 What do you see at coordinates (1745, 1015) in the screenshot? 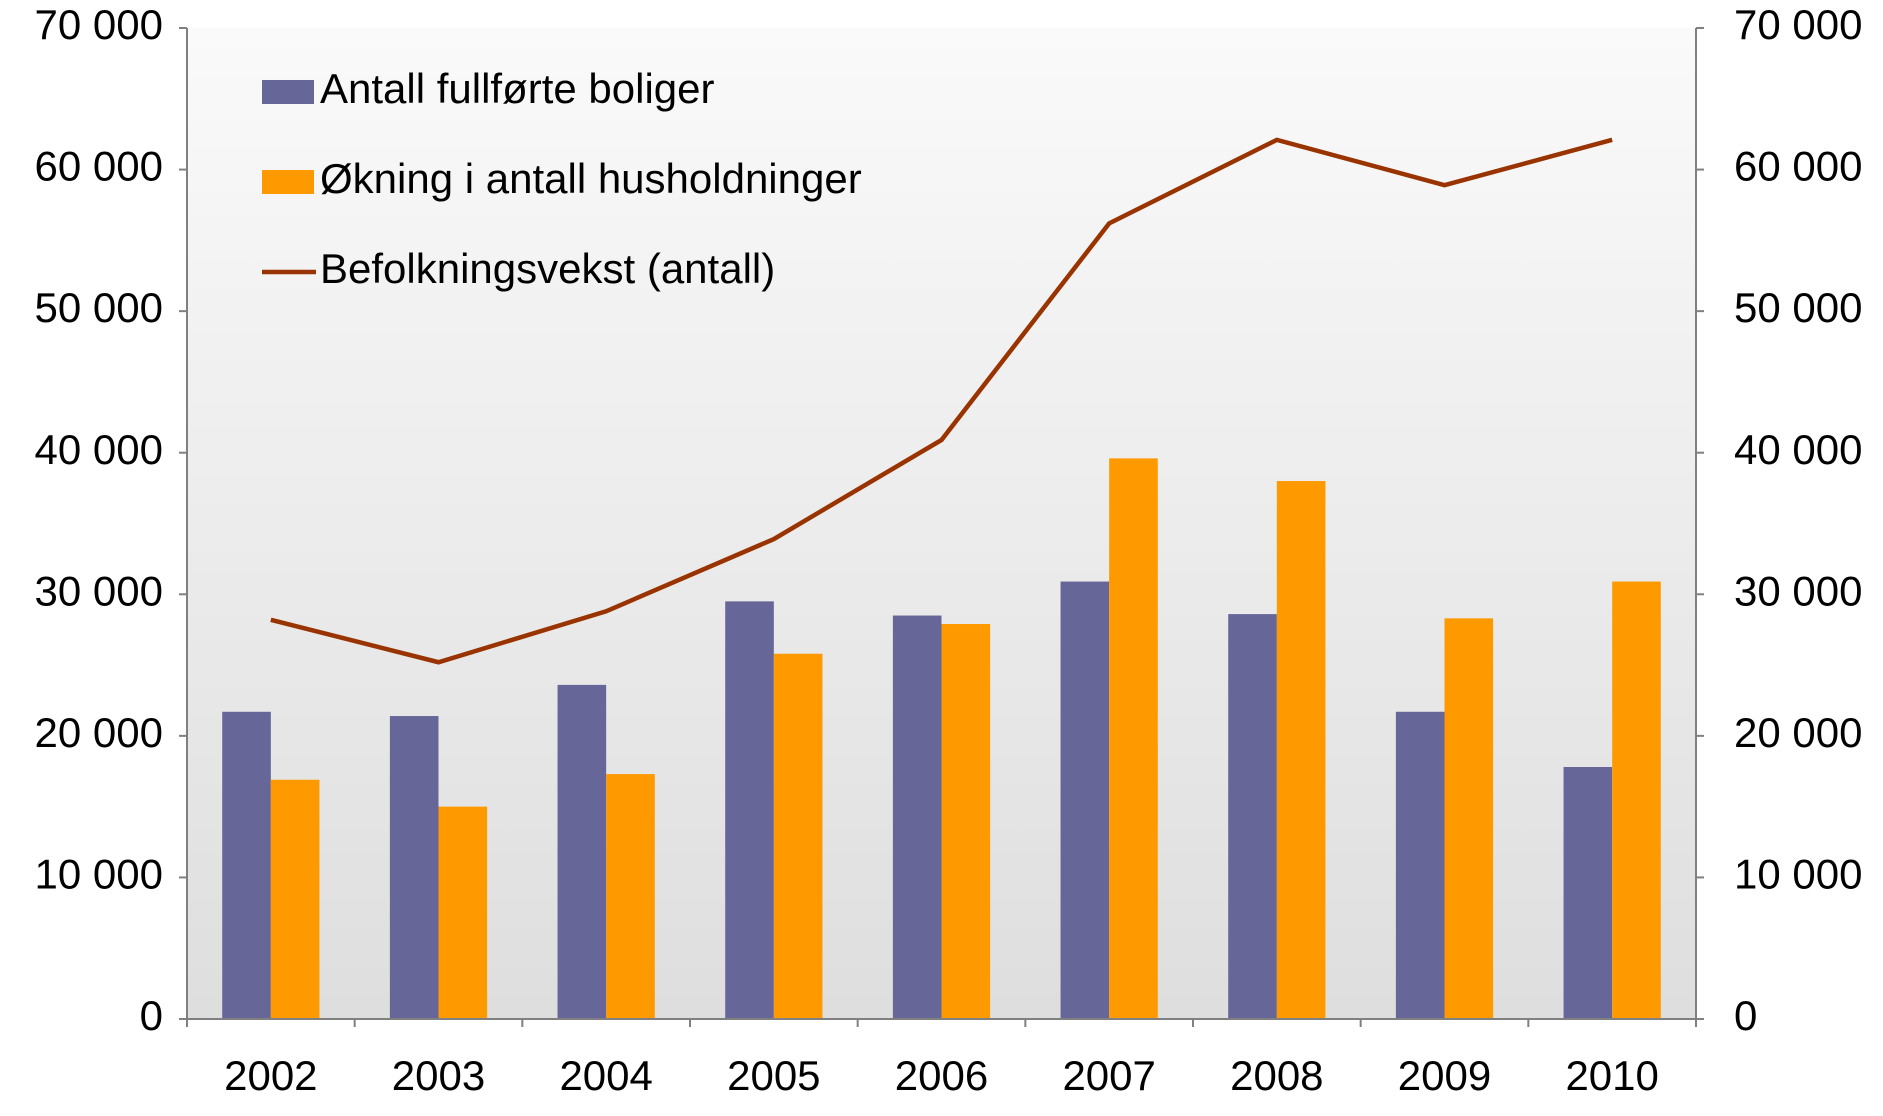
I see `y2-tick-label: 0` at bounding box center [1745, 1015].